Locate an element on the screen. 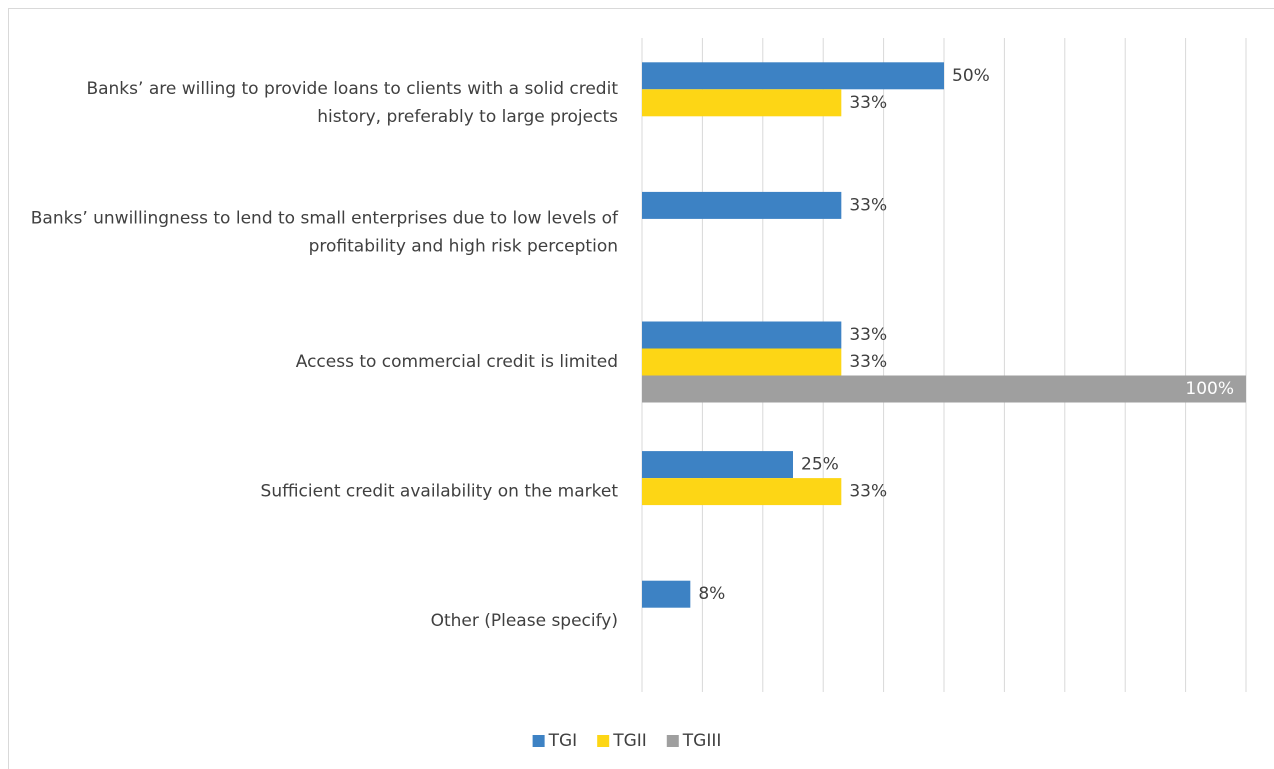  data-label: 50% is located at coordinates (971, 76).